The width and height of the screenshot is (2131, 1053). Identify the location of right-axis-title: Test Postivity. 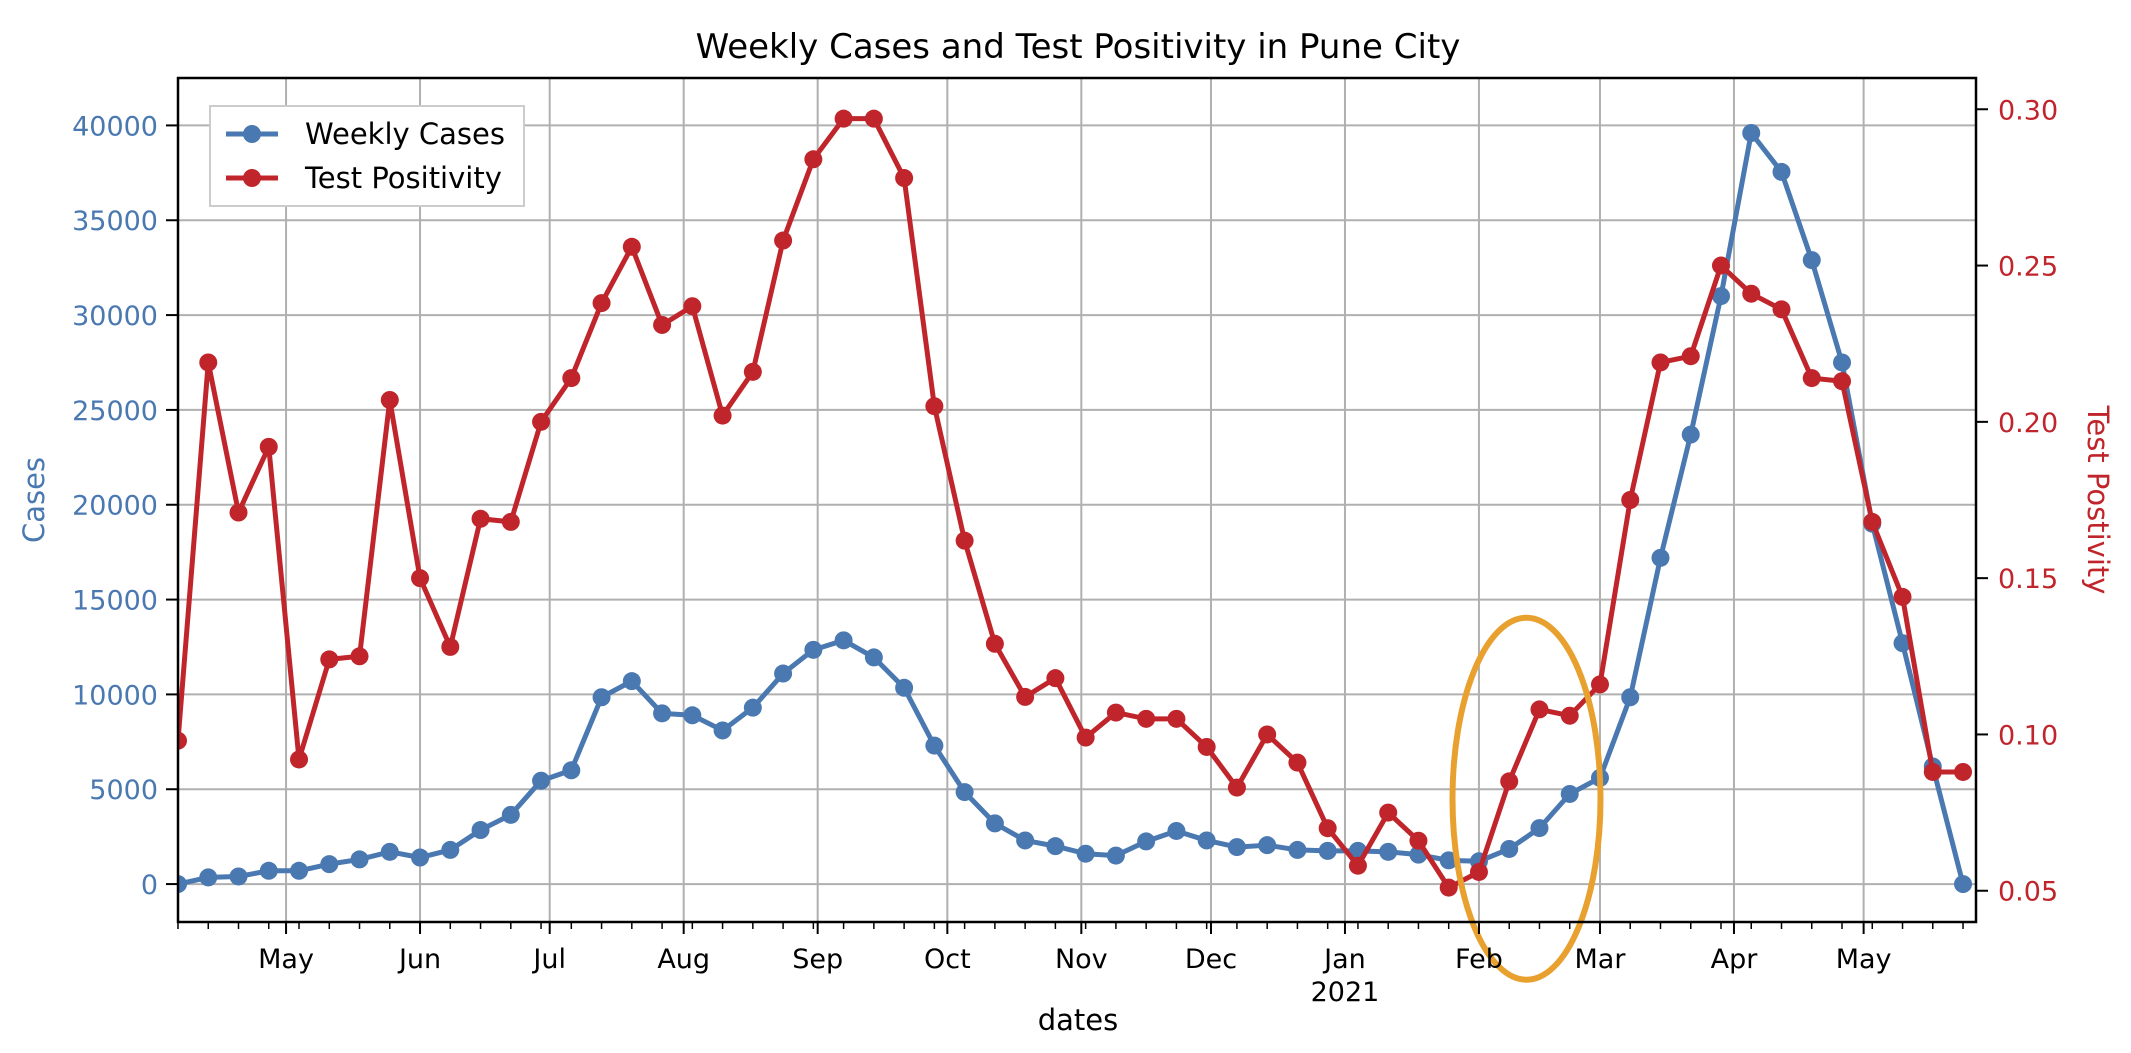
(2098, 500).